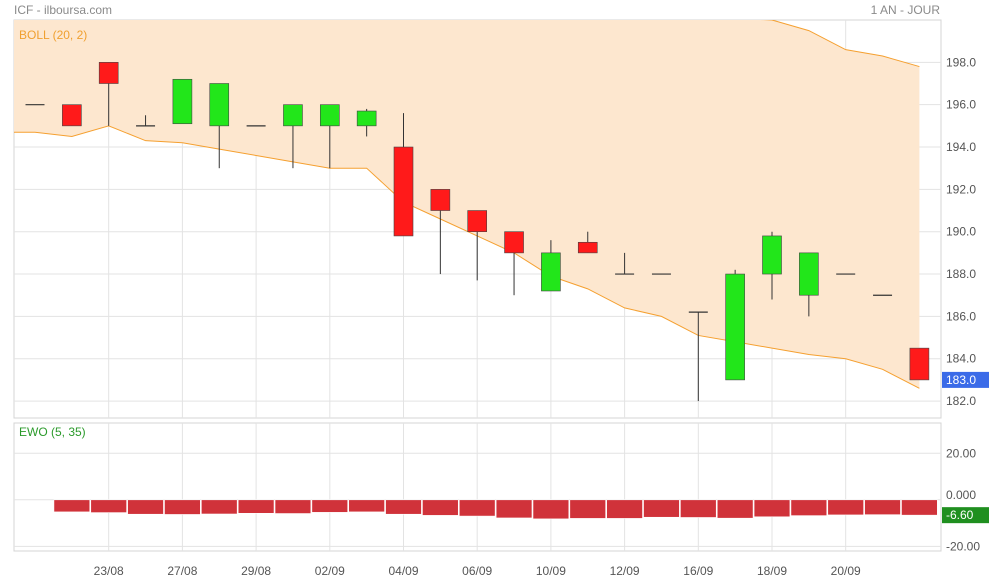 This screenshot has width=990, height=585. What do you see at coordinates (961, 495) in the screenshot?
I see `ewo-y-tick-label: 0.000` at bounding box center [961, 495].